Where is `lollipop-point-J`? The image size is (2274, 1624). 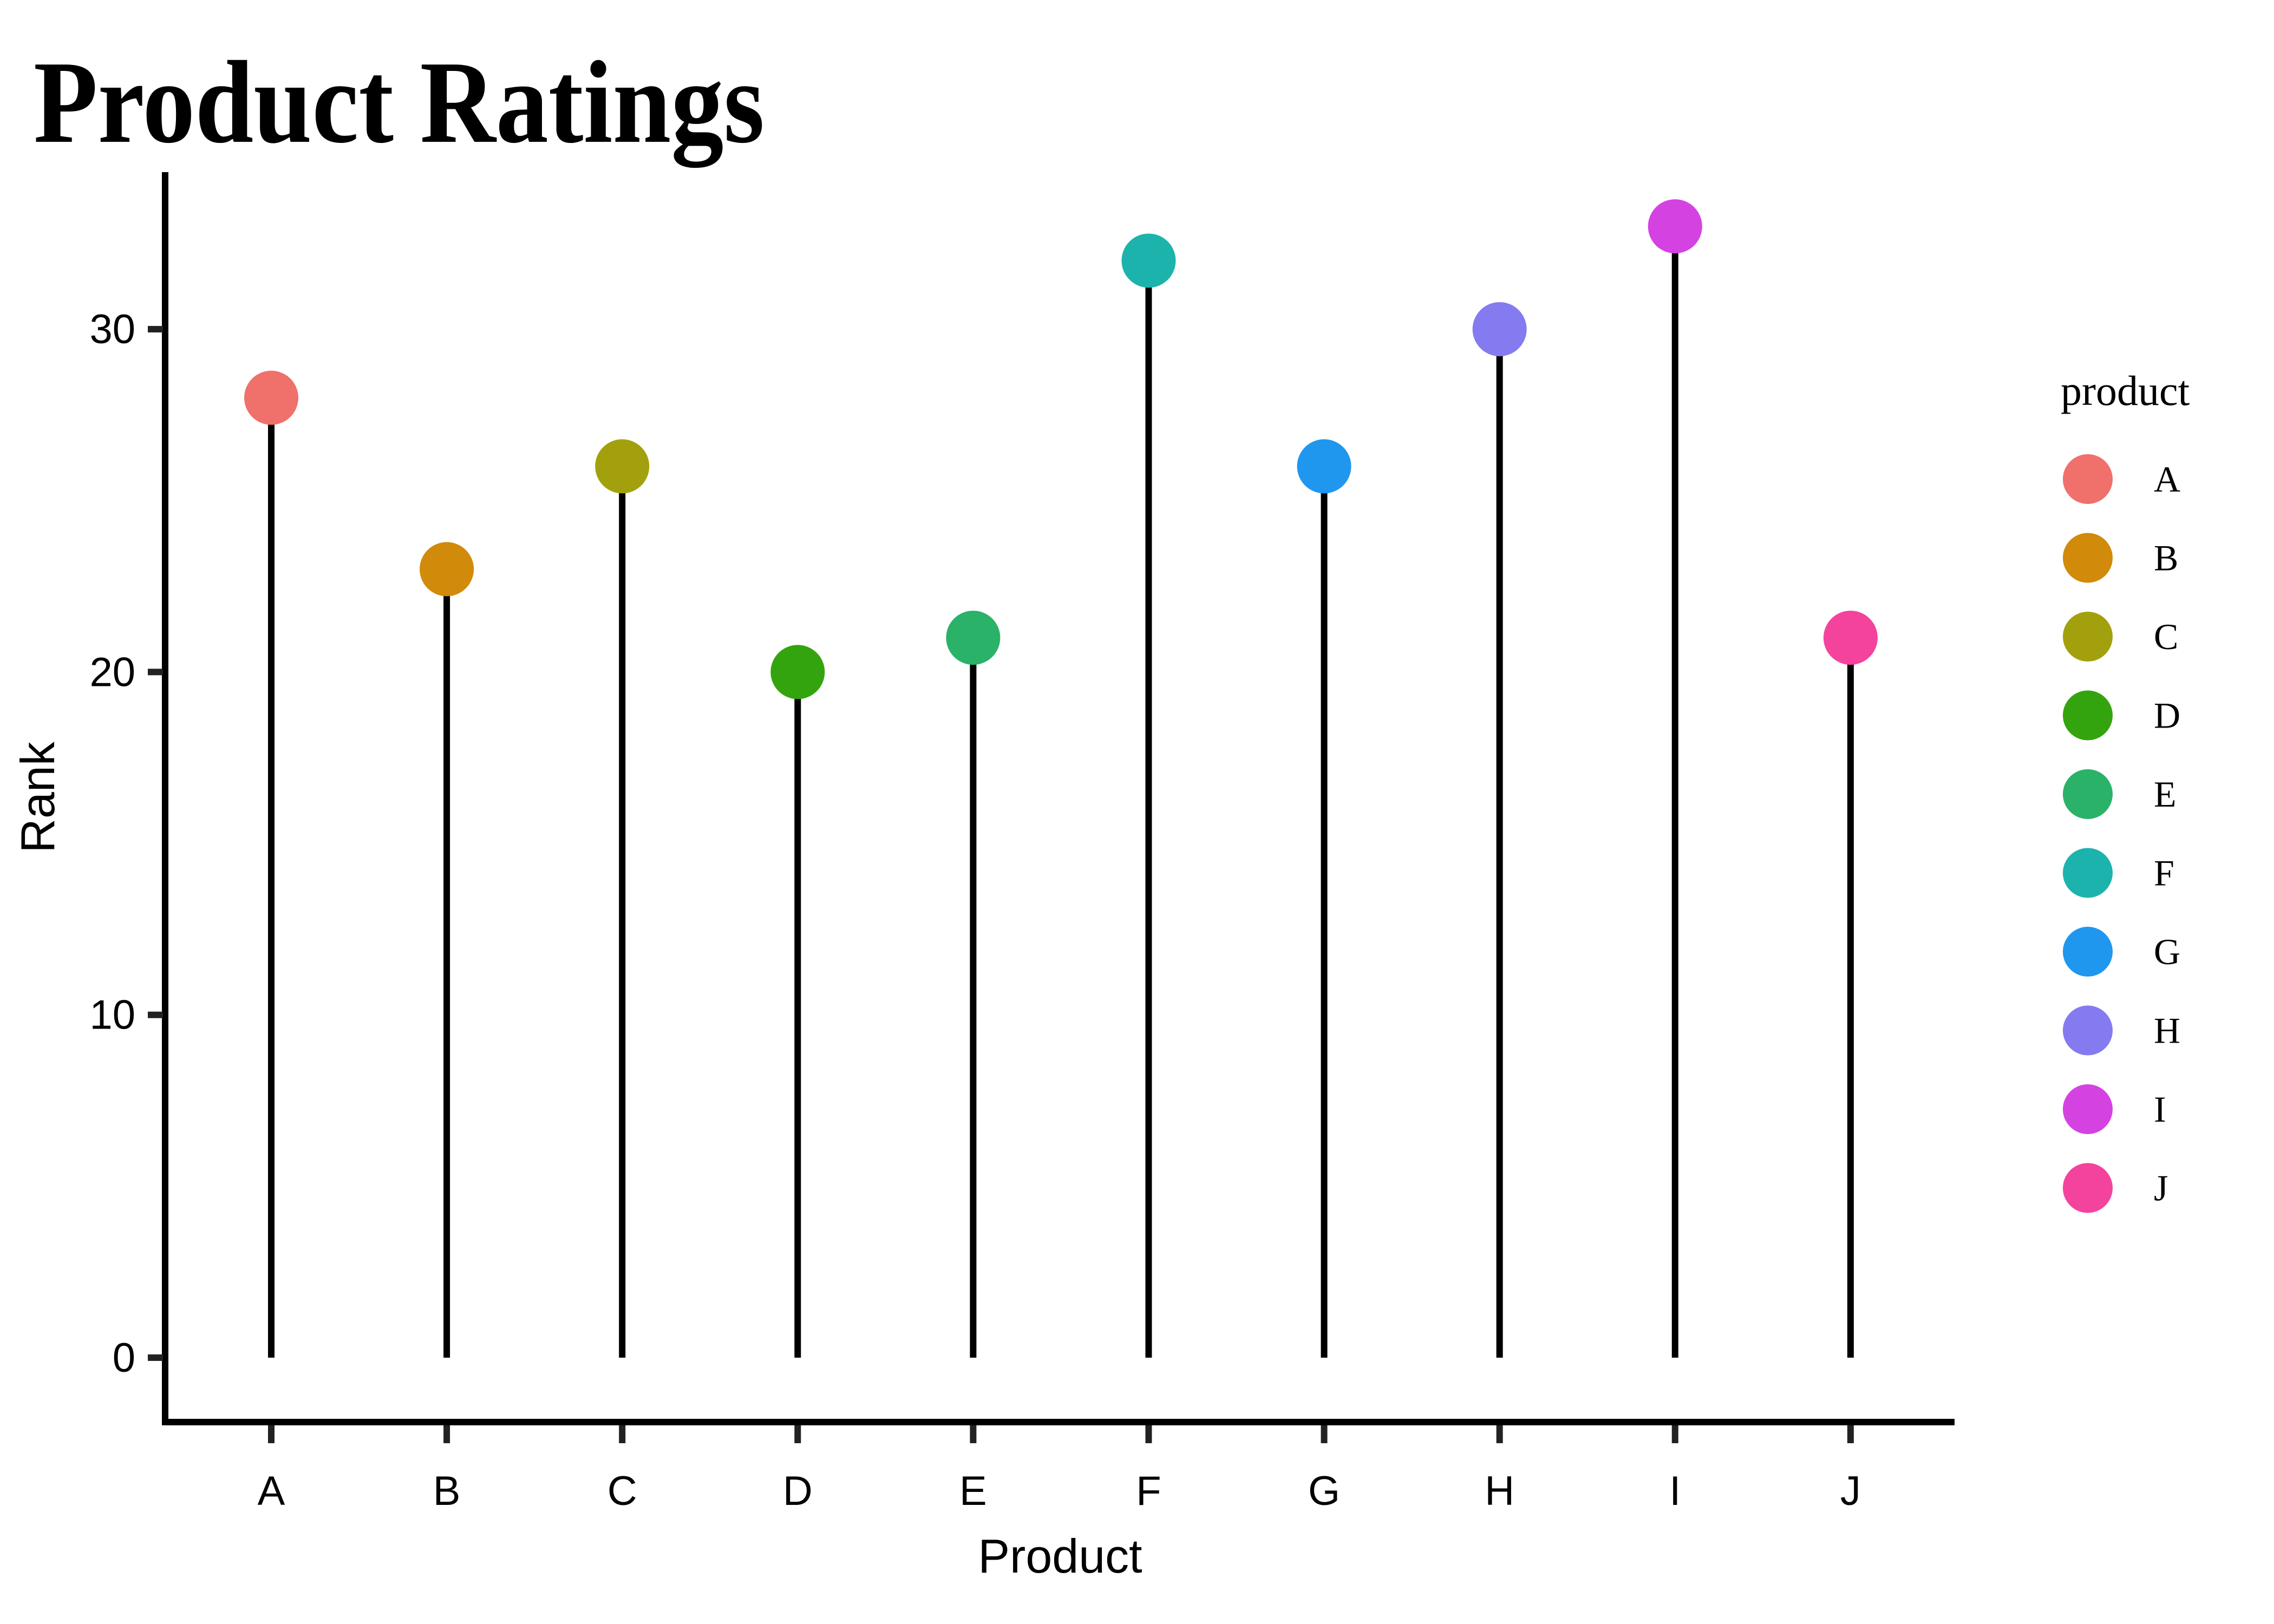
lollipop-point-J is located at coordinates (1851, 638).